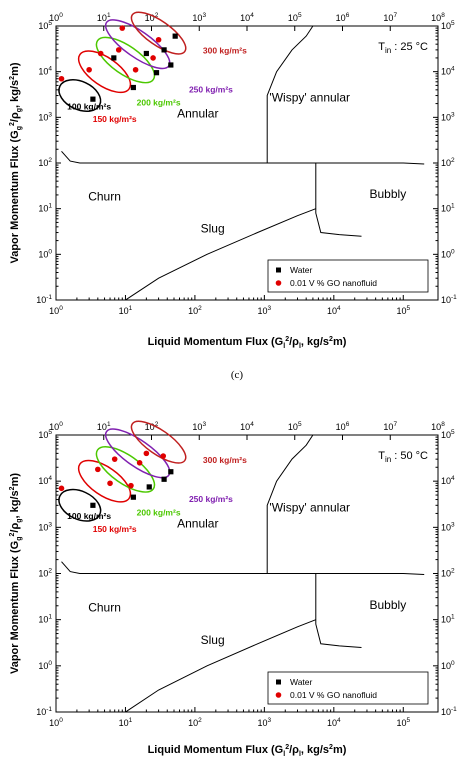  What do you see at coordinates (278, 695) in the screenshot?
I see `legend-marker-nanofluid` at bounding box center [278, 695].